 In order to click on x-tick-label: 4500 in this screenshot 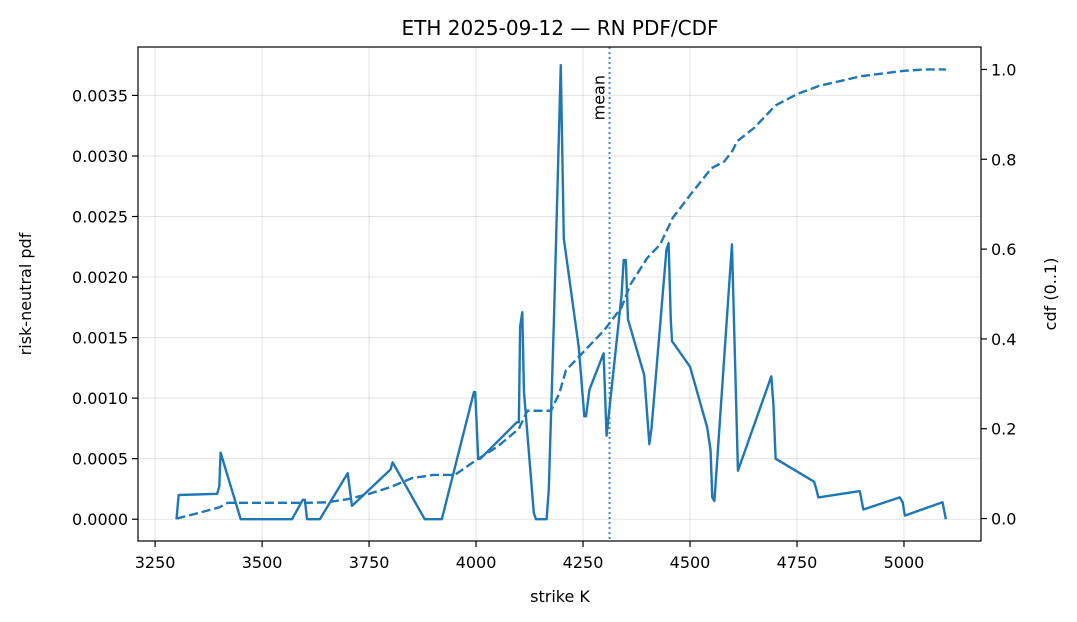, I will do `click(690, 562)`.